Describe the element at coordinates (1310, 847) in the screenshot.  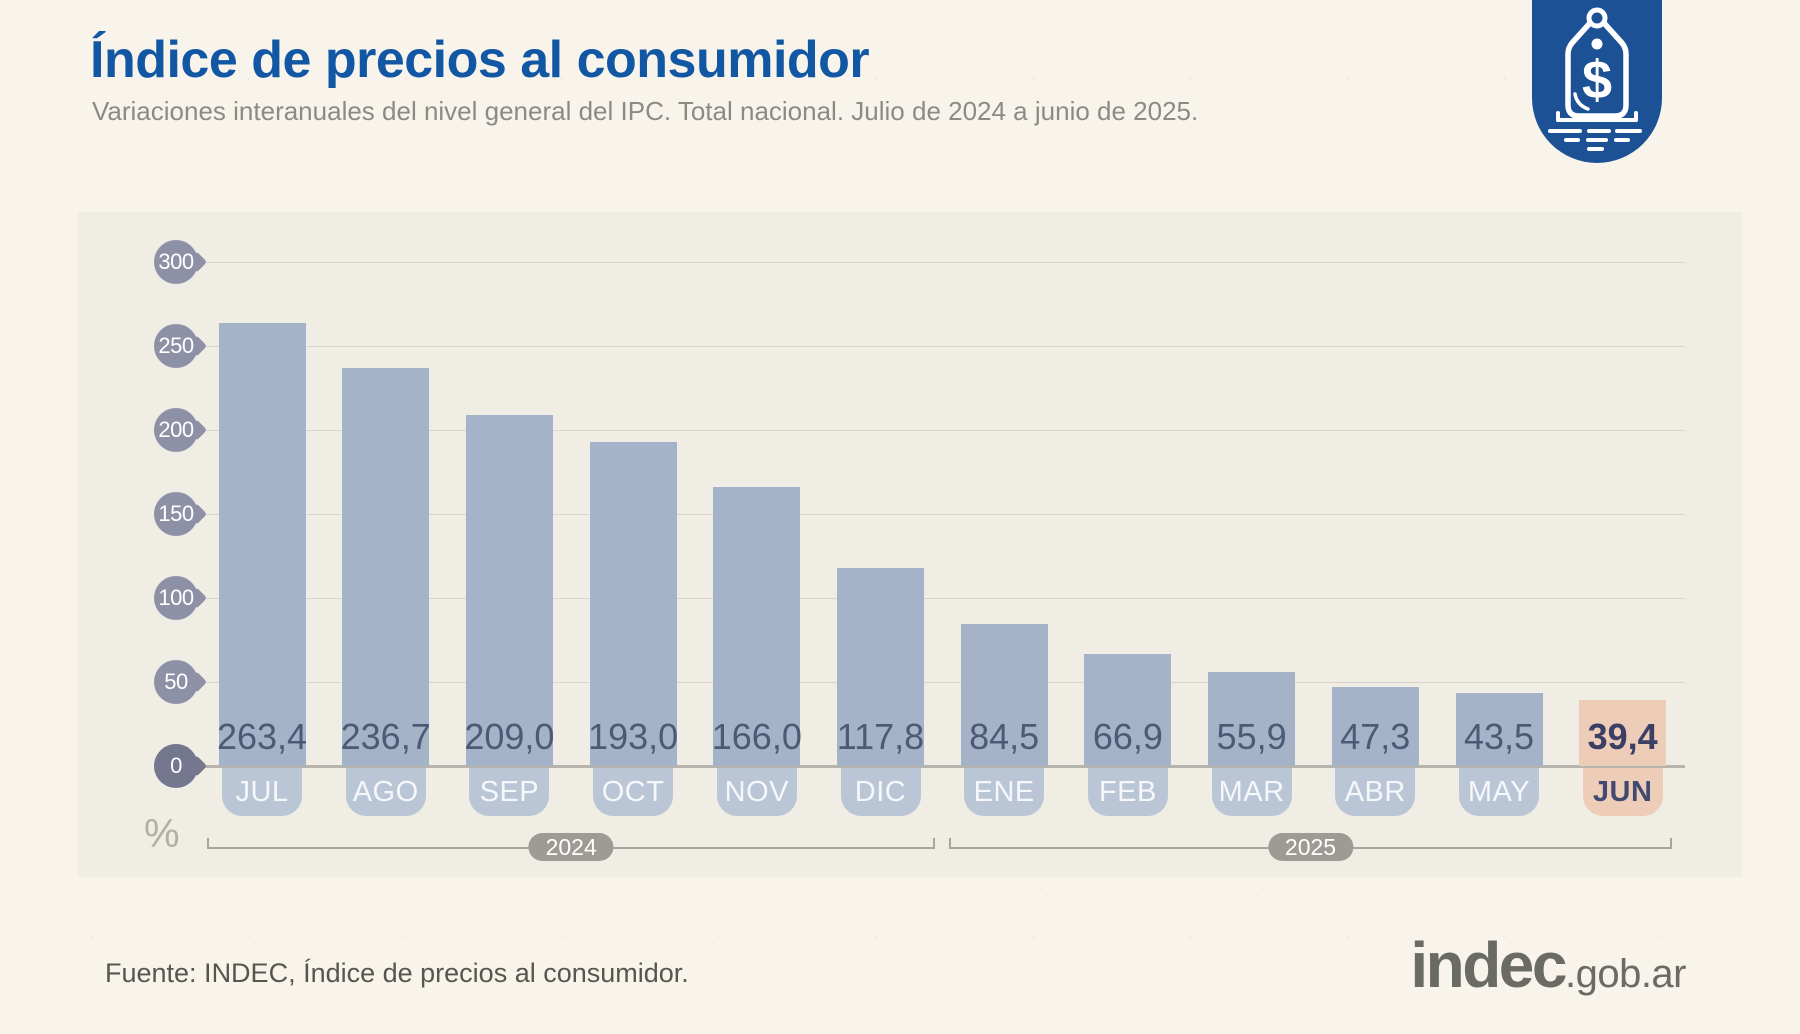
I see `year-pill-2025: 2025` at that location.